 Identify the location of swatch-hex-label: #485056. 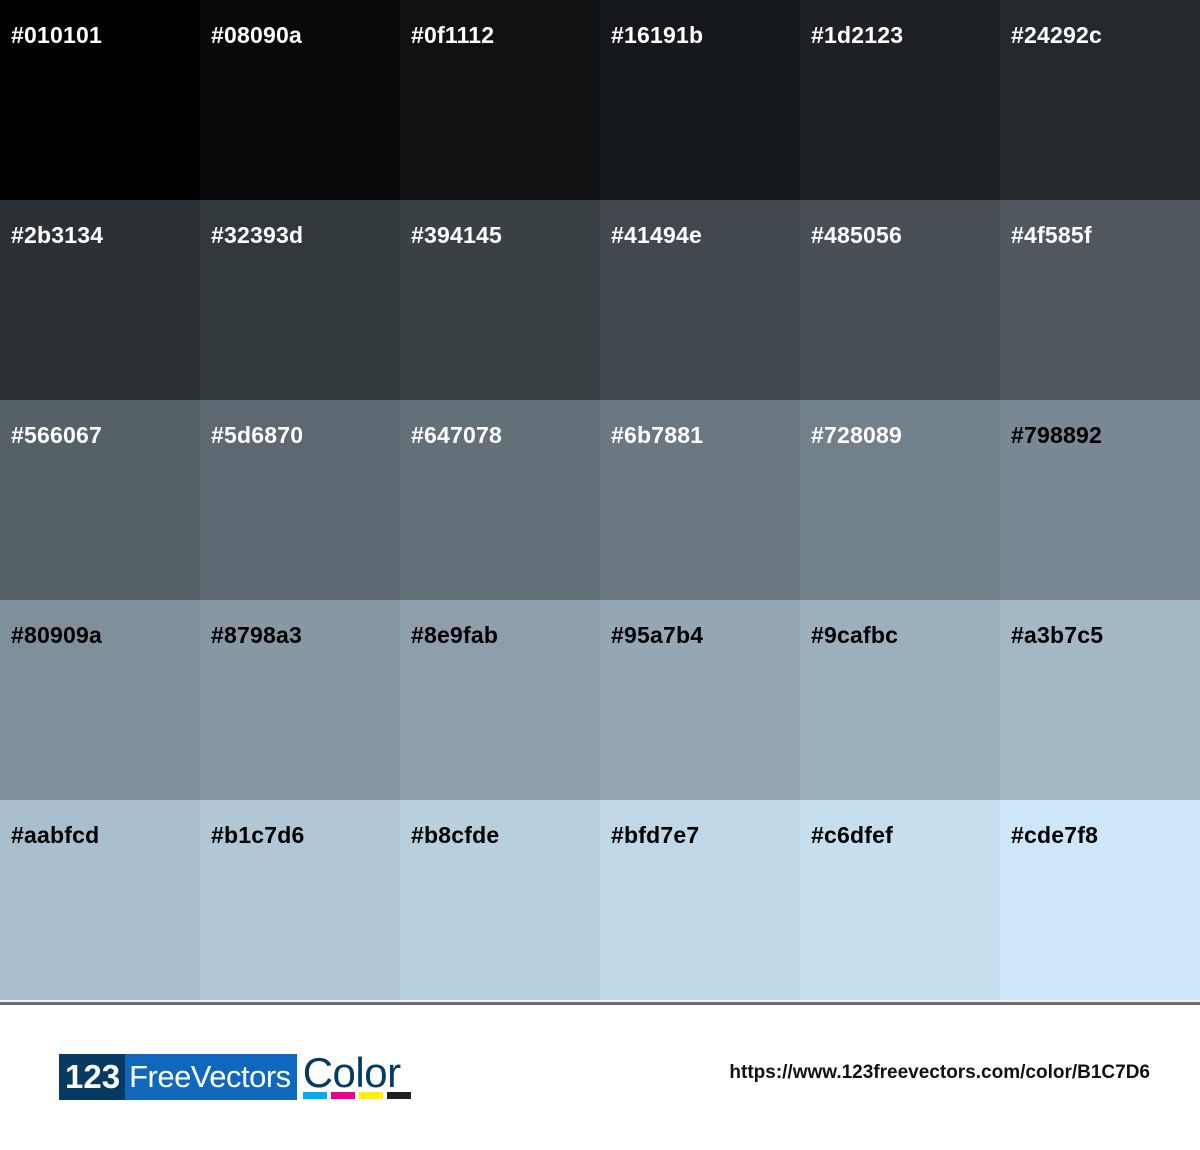
(856, 235).